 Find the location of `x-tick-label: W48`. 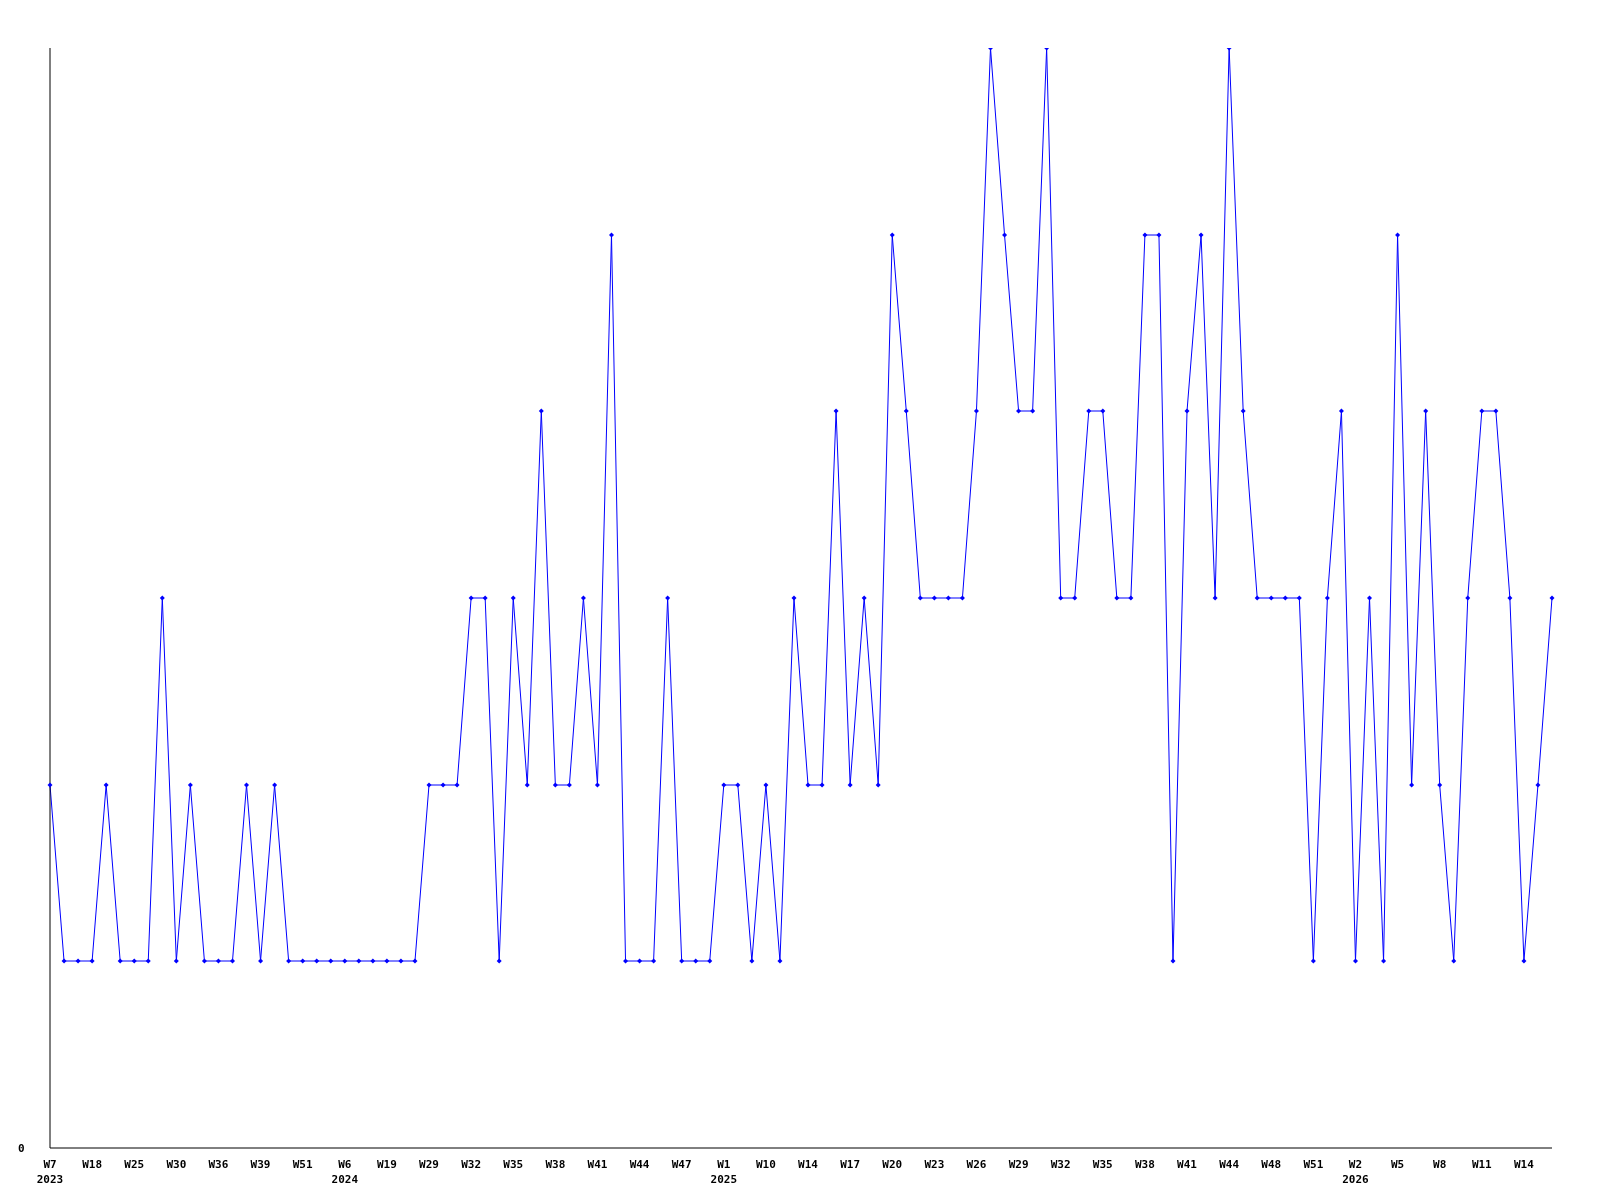

x-tick-label: W48 is located at coordinates (1271, 1164).